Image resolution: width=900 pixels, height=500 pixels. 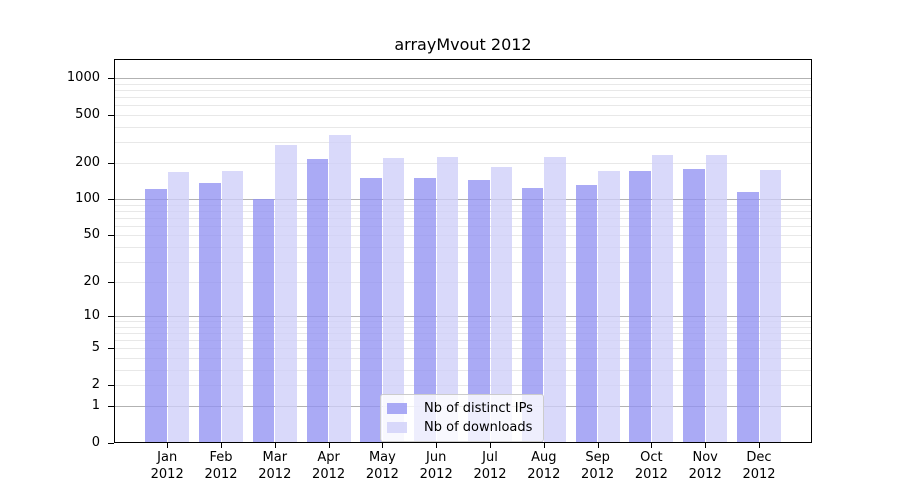 I want to click on x-axis-tick-label: Jan 2012, so click(x=167, y=466).